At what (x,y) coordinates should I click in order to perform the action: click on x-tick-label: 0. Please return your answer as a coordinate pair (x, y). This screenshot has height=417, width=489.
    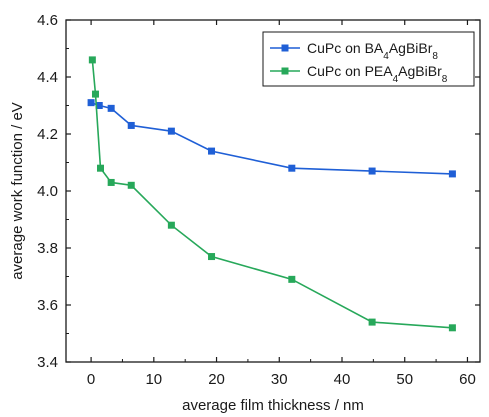
    Looking at the image, I should click on (91, 379).